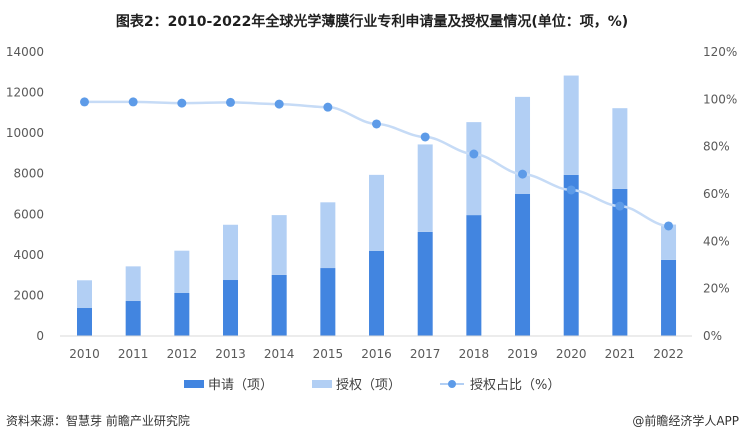 This screenshot has height=444, width=745. What do you see at coordinates (425, 354) in the screenshot?
I see `x-axis-tick-label: 2017` at bounding box center [425, 354].